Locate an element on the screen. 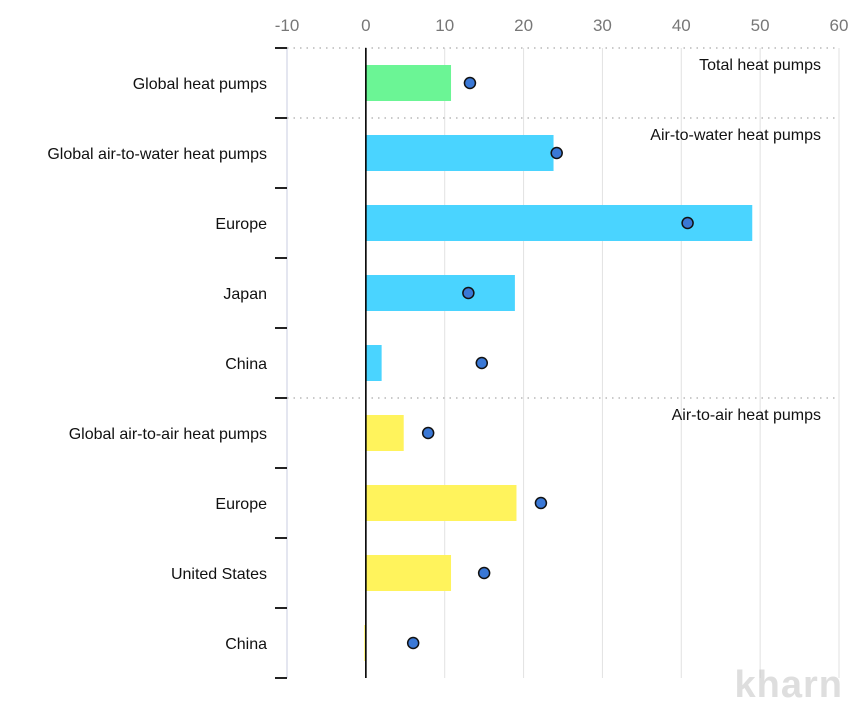  x-tick-label: 20 is located at coordinates (523, 25).